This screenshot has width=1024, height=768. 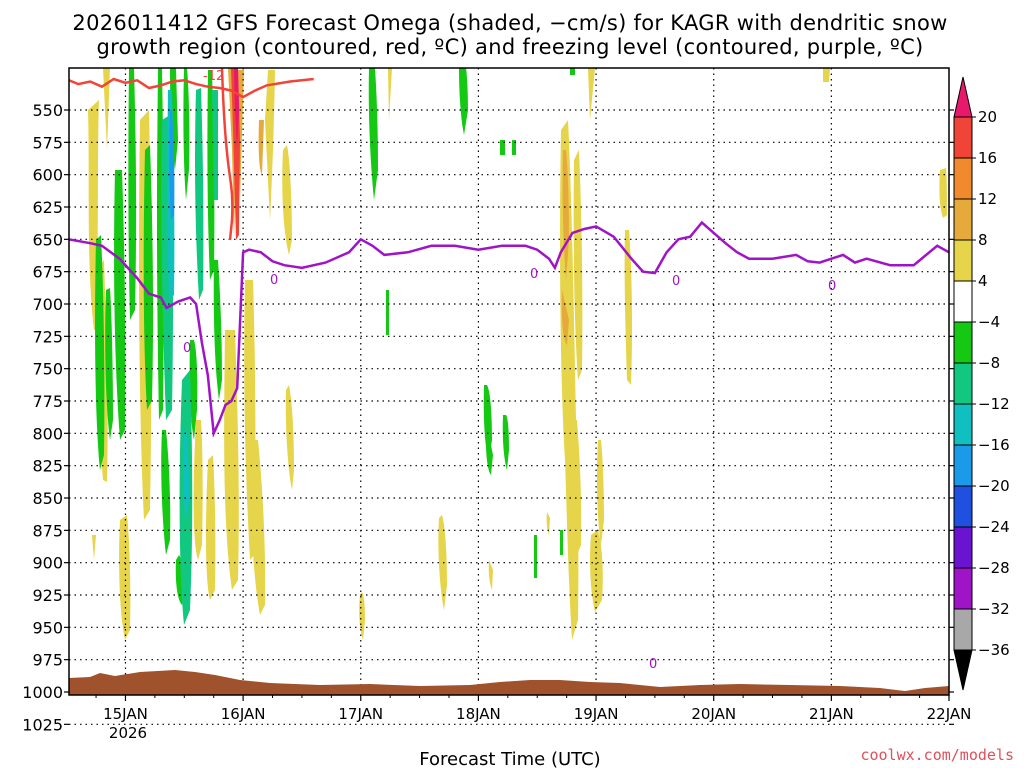 What do you see at coordinates (128, 733) in the screenshot?
I see `x-year-label: 2026` at bounding box center [128, 733].